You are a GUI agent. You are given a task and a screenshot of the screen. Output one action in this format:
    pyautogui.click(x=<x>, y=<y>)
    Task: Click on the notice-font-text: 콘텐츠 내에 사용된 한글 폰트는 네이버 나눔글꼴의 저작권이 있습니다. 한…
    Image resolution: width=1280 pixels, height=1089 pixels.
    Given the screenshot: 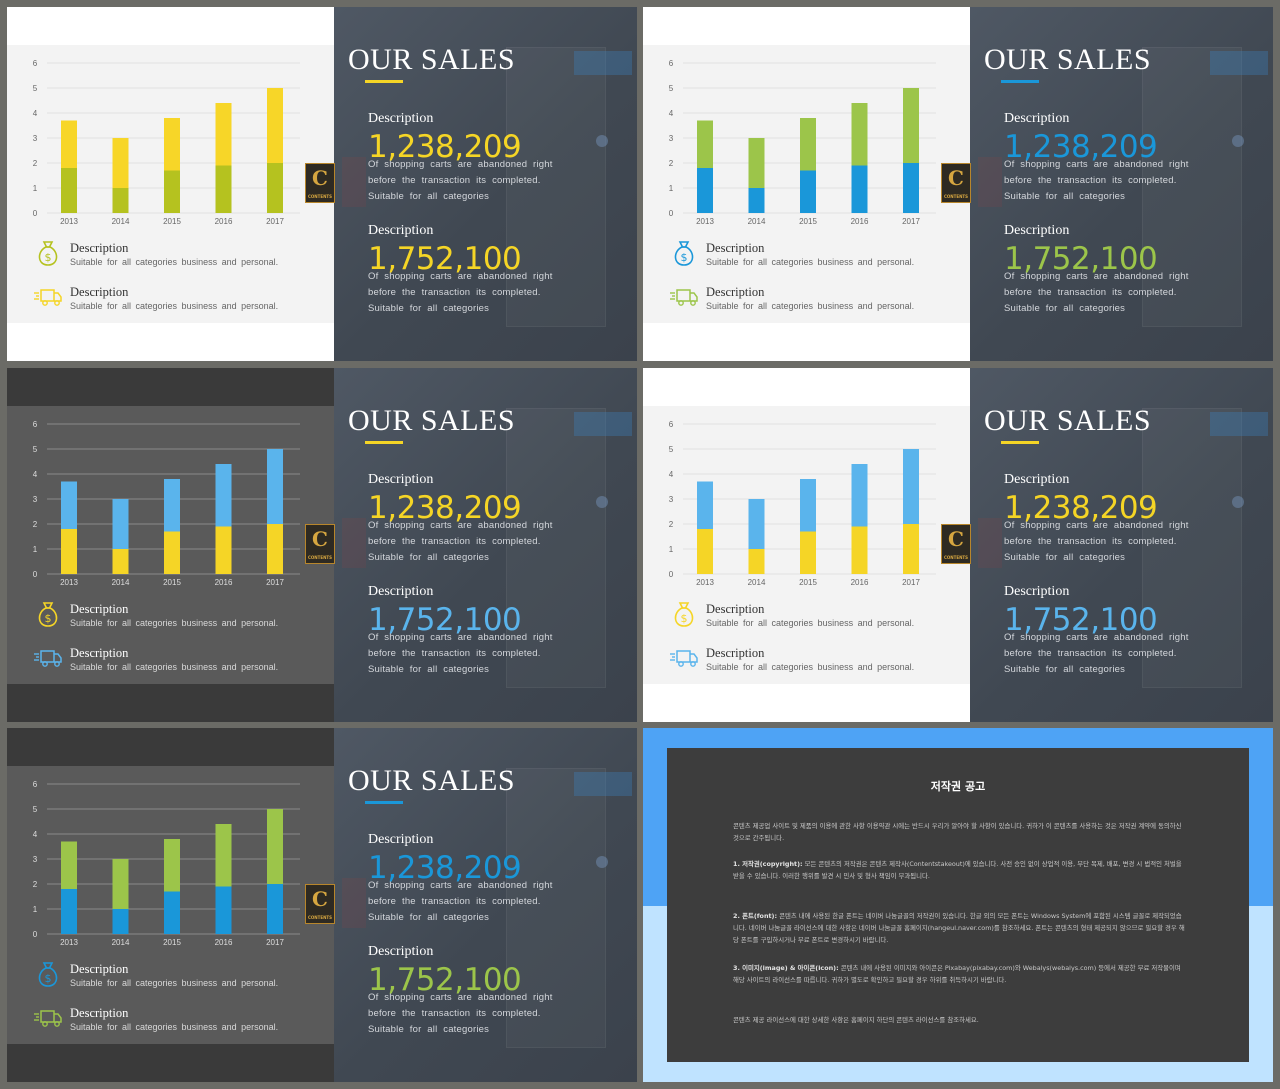 What is the action you would take?
    pyautogui.click(x=959, y=928)
    